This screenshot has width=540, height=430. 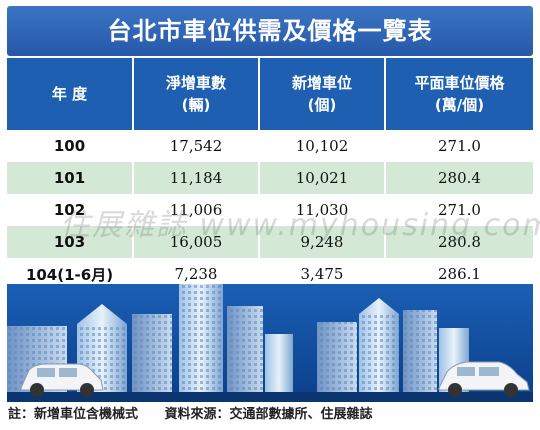 I want to click on column-header-new-spaces-text: 新增車位 (個), so click(x=321, y=94).